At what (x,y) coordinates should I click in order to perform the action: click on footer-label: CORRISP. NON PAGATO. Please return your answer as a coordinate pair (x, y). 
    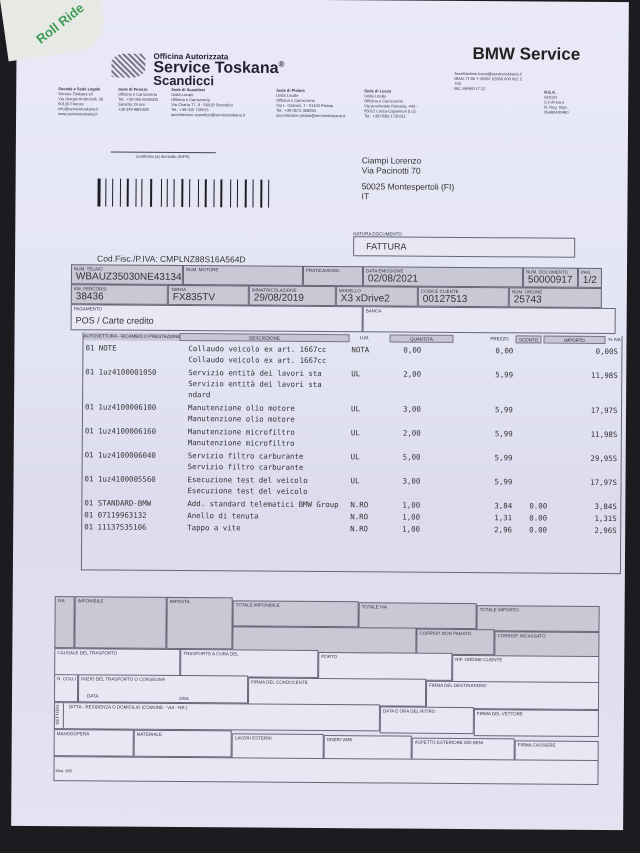
    Looking at the image, I should click on (445, 633).